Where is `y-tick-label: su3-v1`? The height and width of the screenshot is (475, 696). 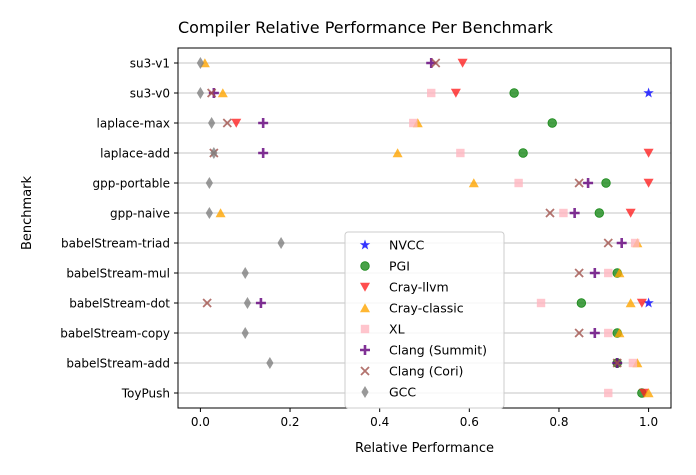
y-tick-label: su3-v1 is located at coordinates (150, 64).